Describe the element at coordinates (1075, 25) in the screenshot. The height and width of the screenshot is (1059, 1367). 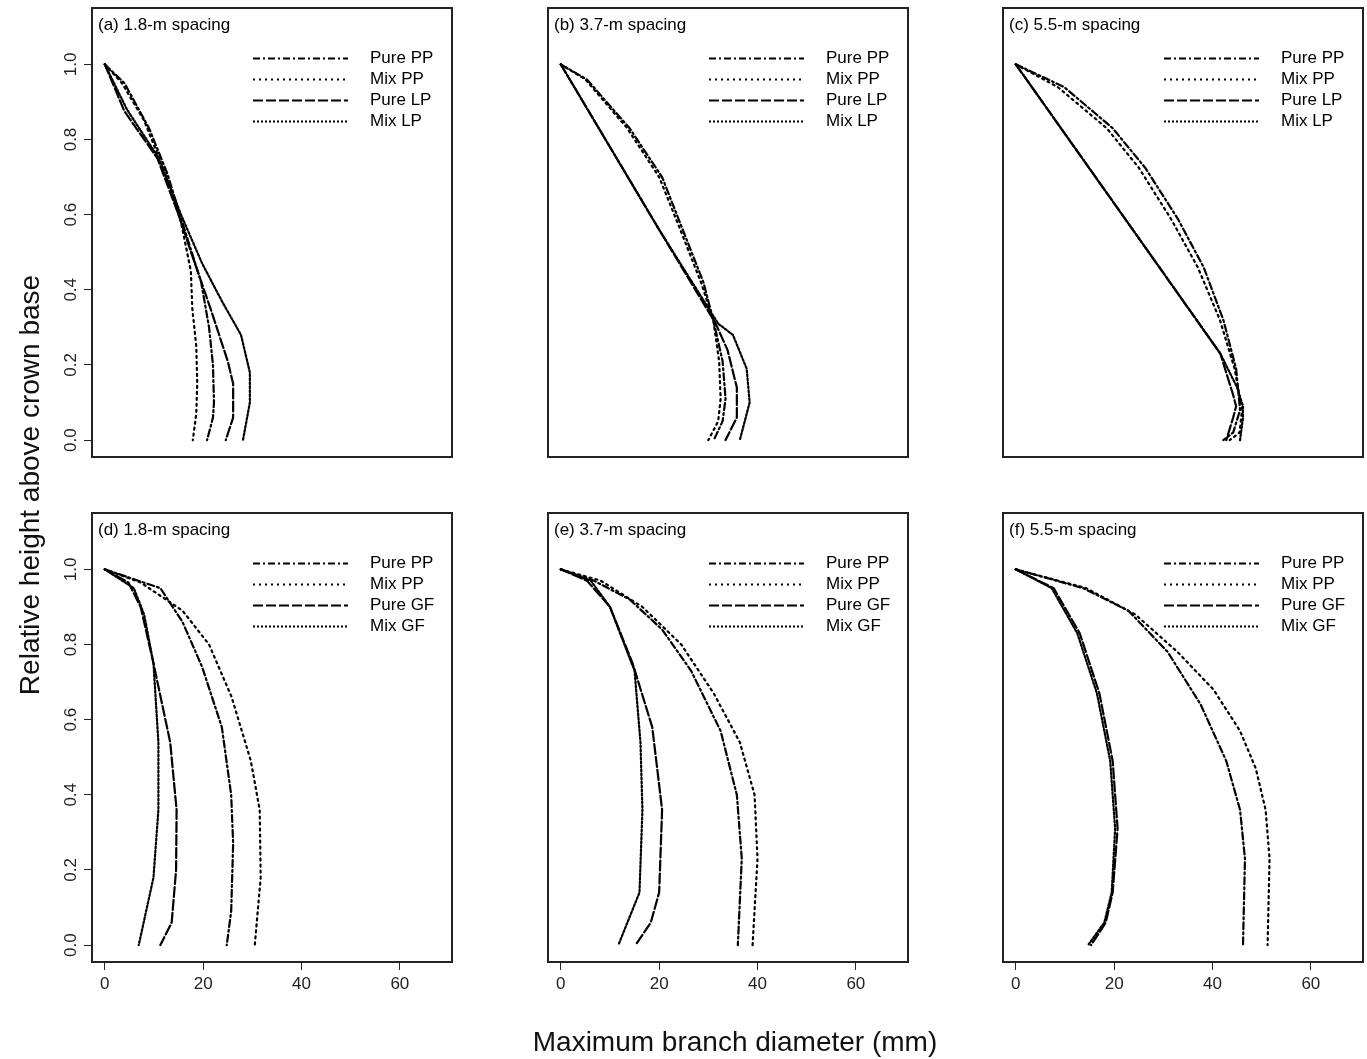
I see `chart-title: (c) 5.5-m spacing` at that location.